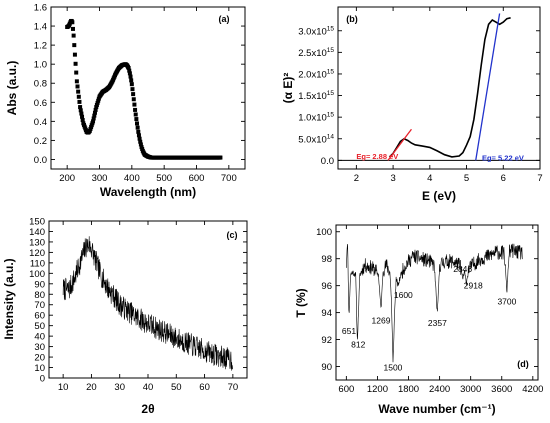 The height and width of the screenshot is (423, 550). Describe the element at coordinates (148, 192) in the screenshot. I see `panel-a-x-axis-title: Wavelength (nm)` at that location.